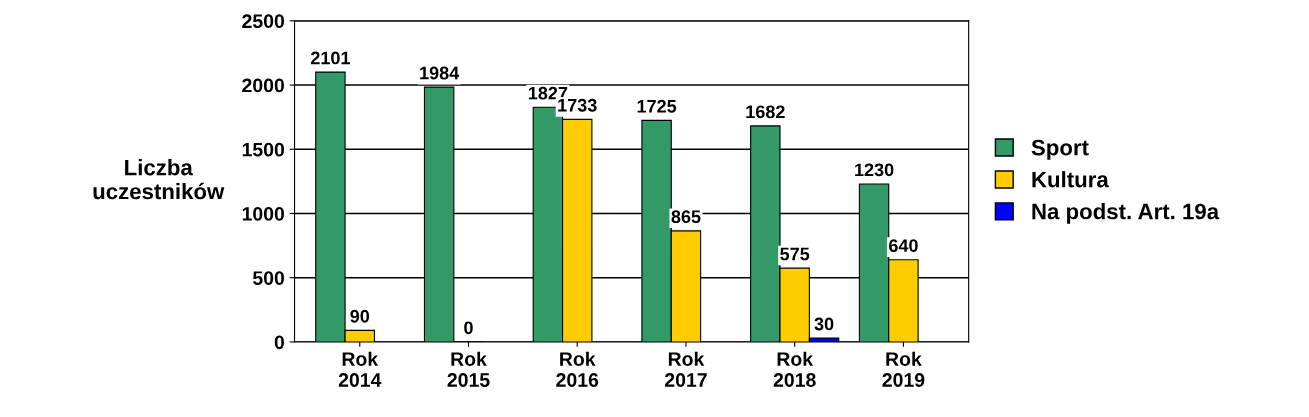  I want to click on data-label: 640, so click(903, 246).